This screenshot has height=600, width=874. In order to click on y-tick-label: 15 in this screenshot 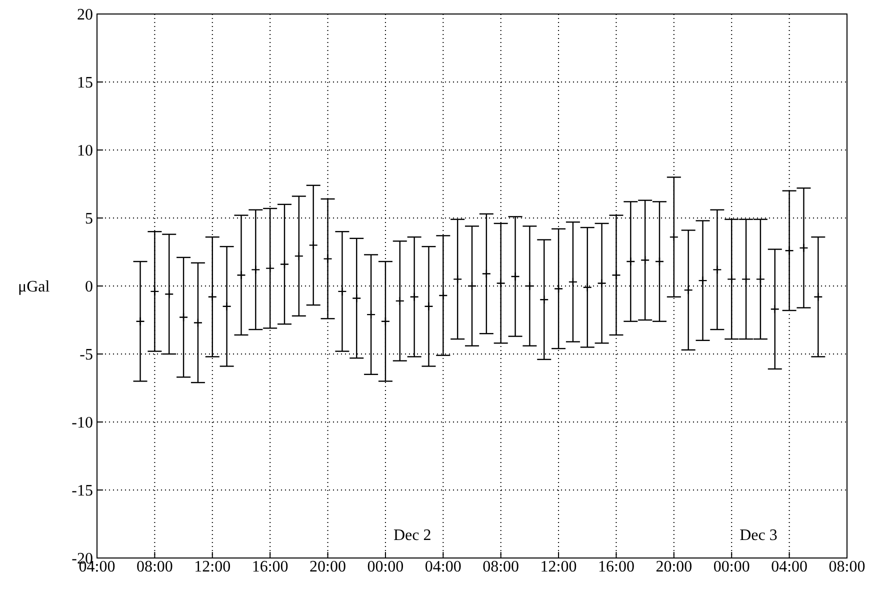, I will do `click(85, 83)`.